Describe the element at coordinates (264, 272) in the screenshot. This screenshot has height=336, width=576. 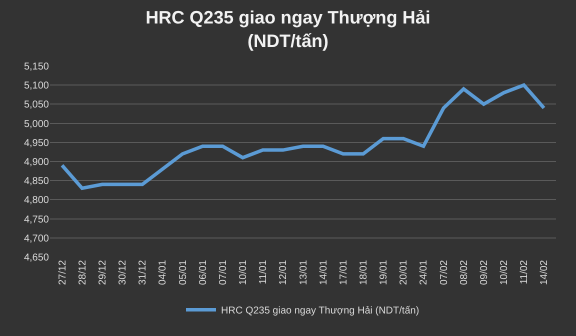
I see `x-tick-label: 11/01` at that location.